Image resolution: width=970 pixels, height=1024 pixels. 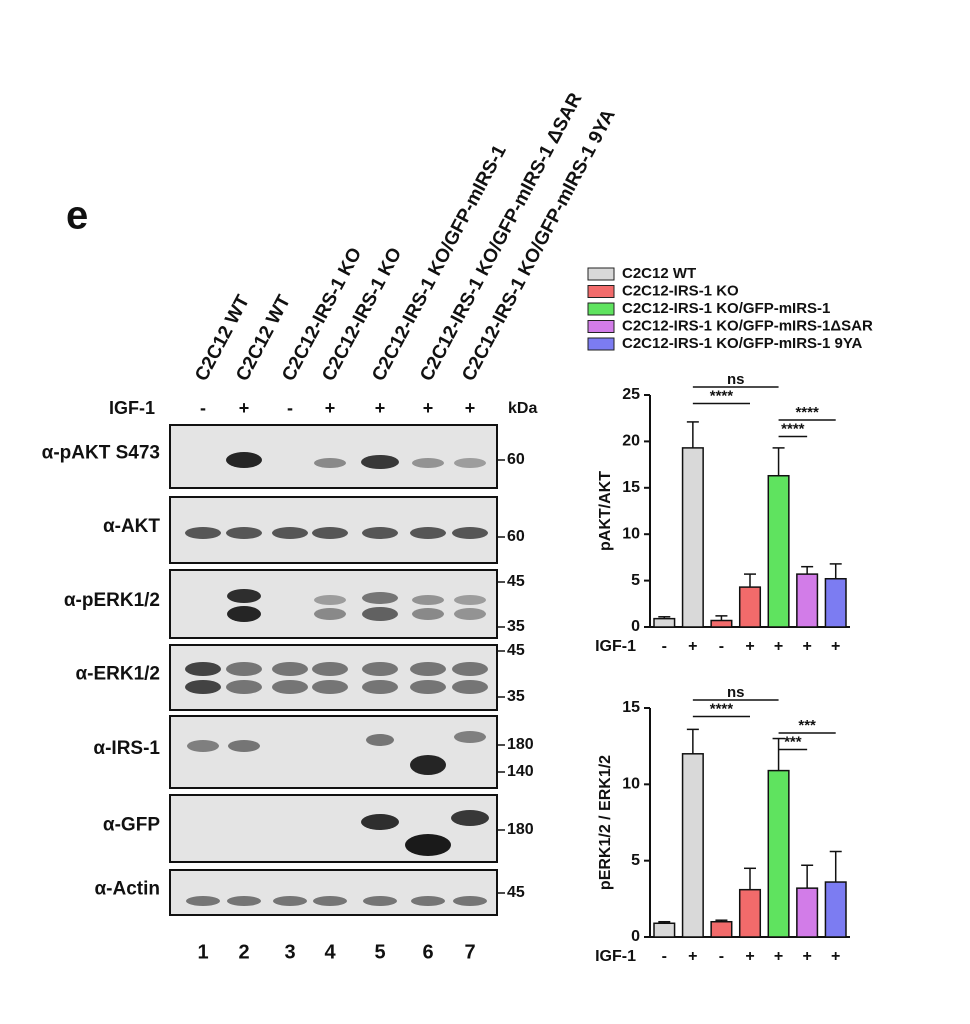 I want to click on lane-number: 7, so click(x=469, y=952).